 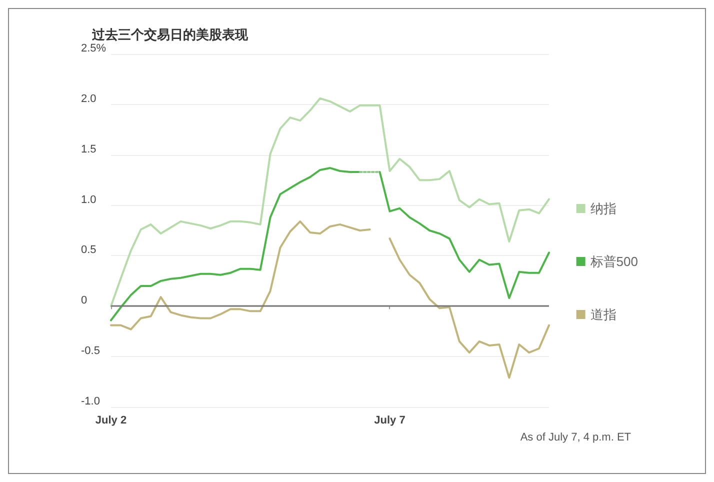 What do you see at coordinates (603, 314) in the screenshot?
I see `legend-label: 道指` at bounding box center [603, 314].